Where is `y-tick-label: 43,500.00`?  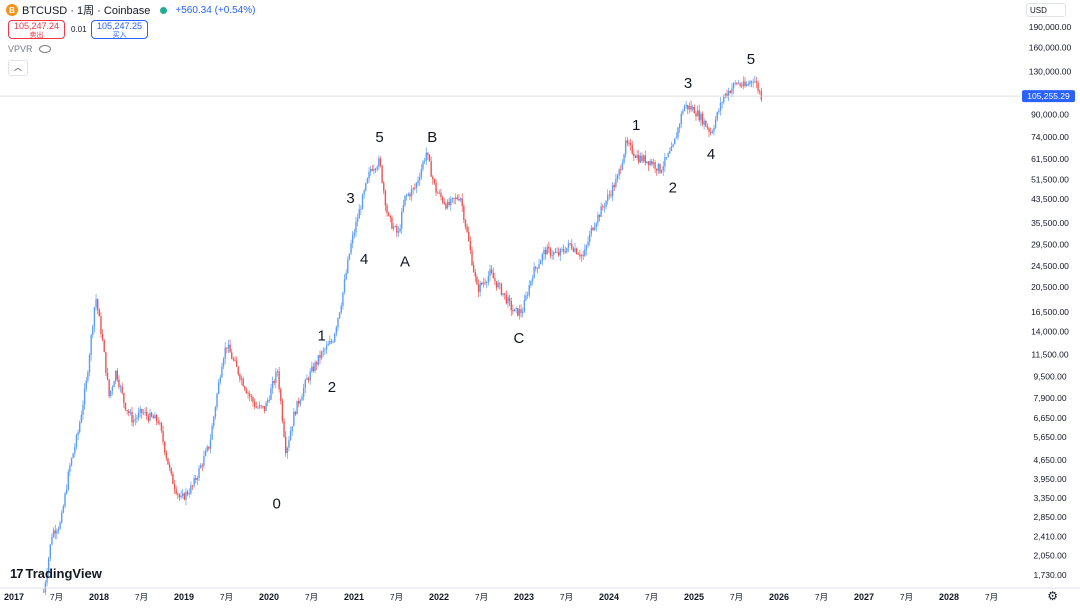 y-tick-label: 43,500.00 is located at coordinates (1050, 199).